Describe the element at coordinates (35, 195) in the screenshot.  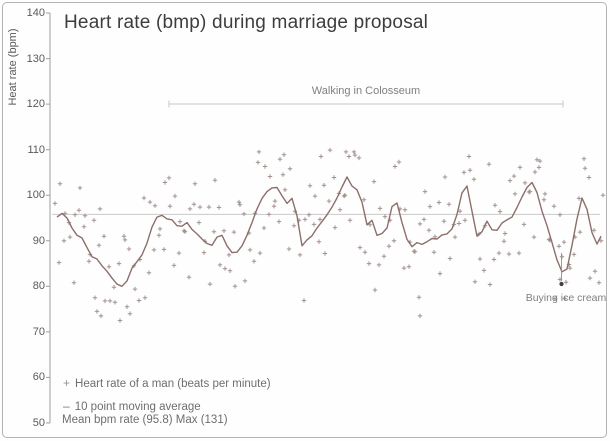
I see `y-tick-100: 100` at that location.